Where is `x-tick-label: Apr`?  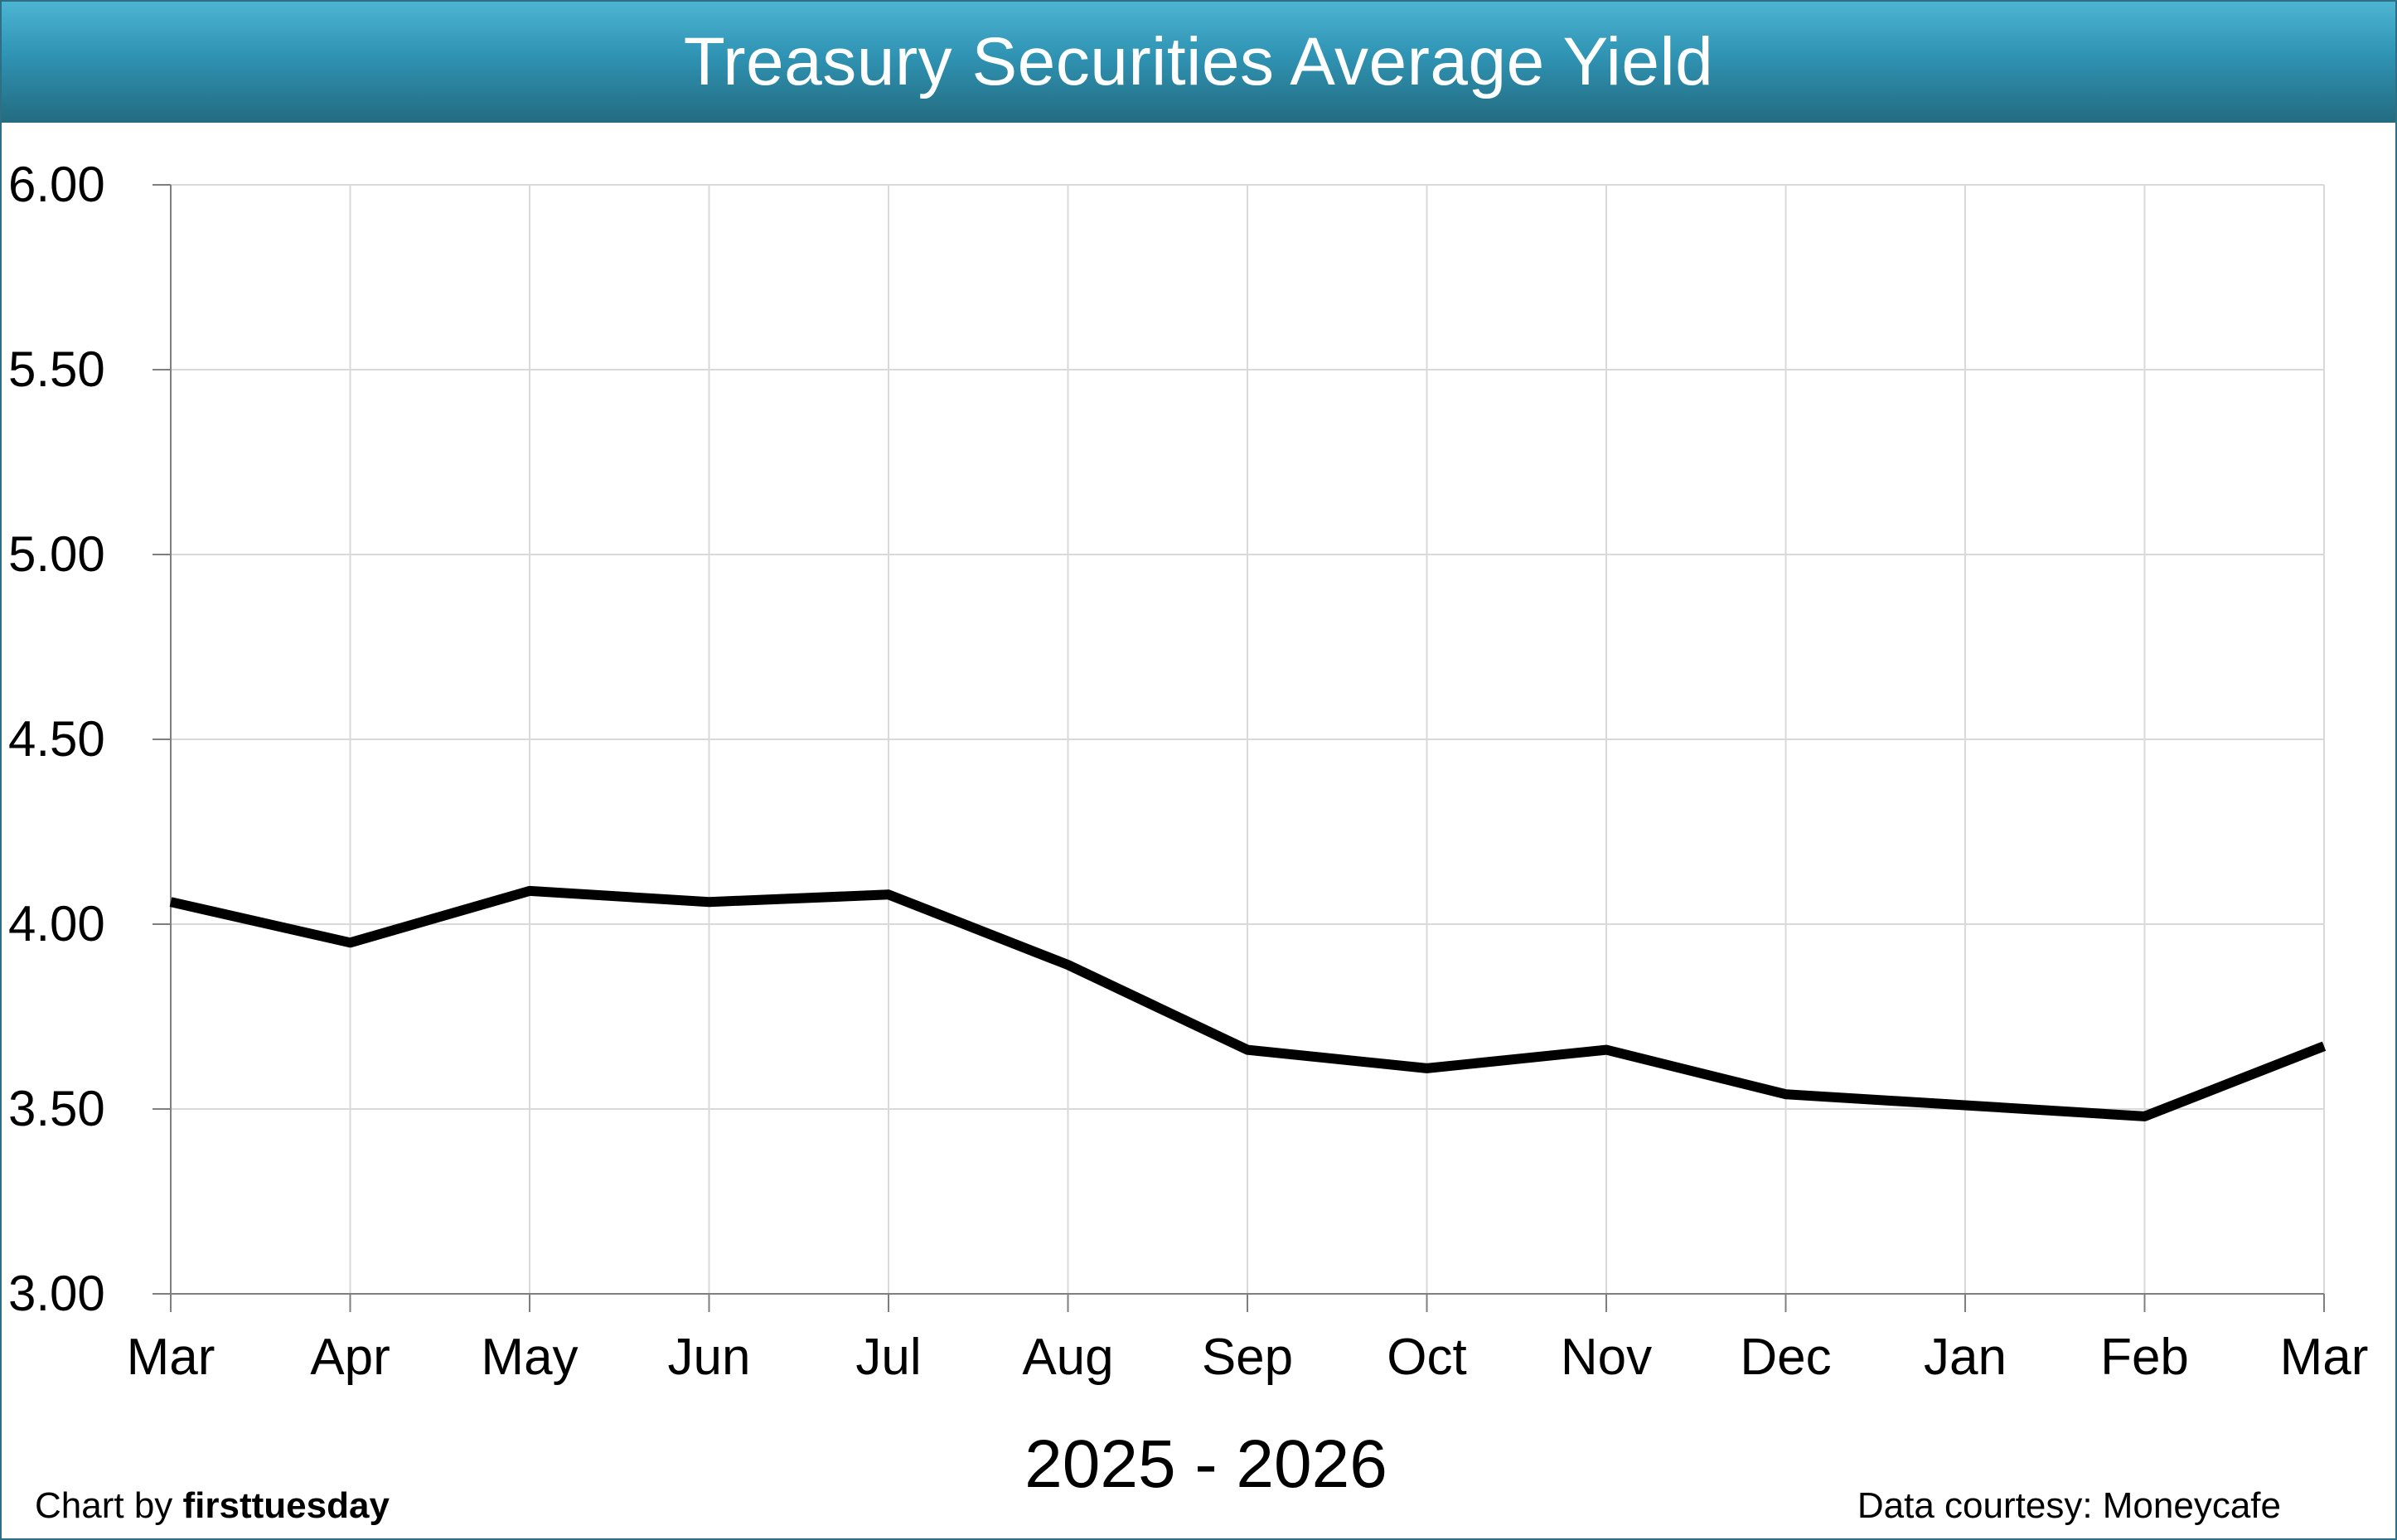 x-tick-label: Apr is located at coordinates (350, 1357).